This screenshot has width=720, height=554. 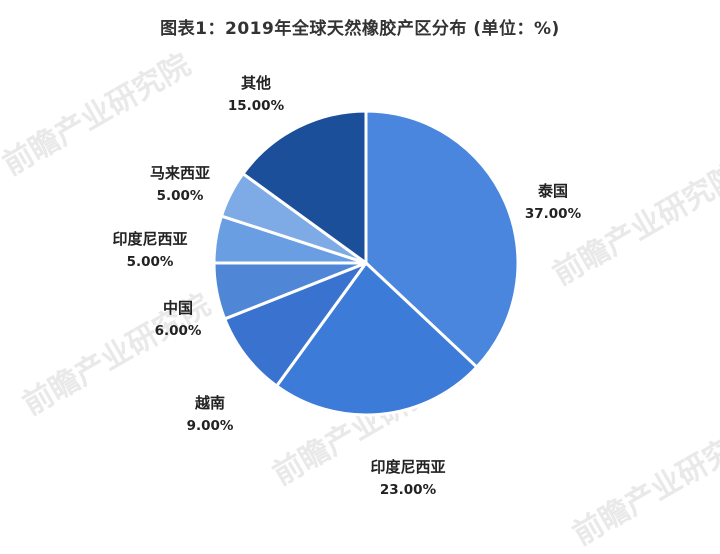 What do you see at coordinates (178, 308) in the screenshot?
I see `slice-category-label: 中国` at bounding box center [178, 308].